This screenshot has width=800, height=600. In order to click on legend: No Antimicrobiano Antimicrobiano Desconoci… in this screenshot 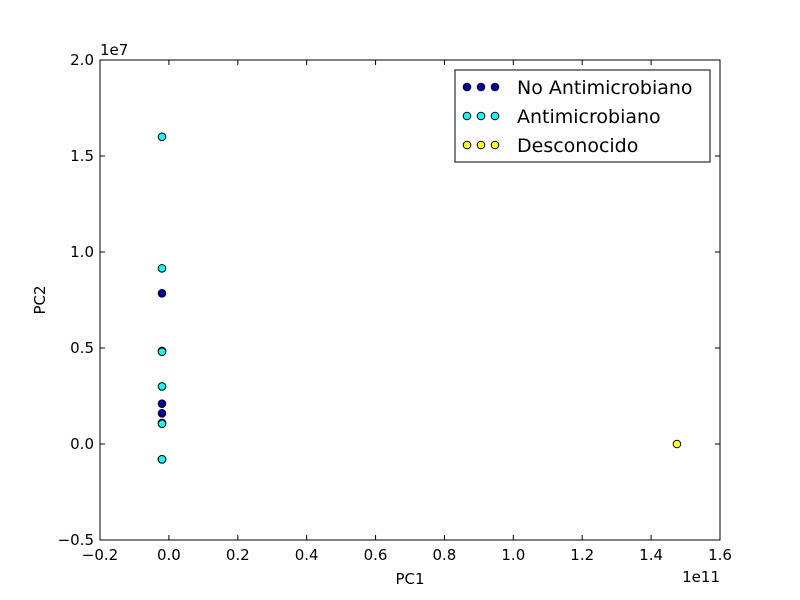, I will do `click(582, 116)`.